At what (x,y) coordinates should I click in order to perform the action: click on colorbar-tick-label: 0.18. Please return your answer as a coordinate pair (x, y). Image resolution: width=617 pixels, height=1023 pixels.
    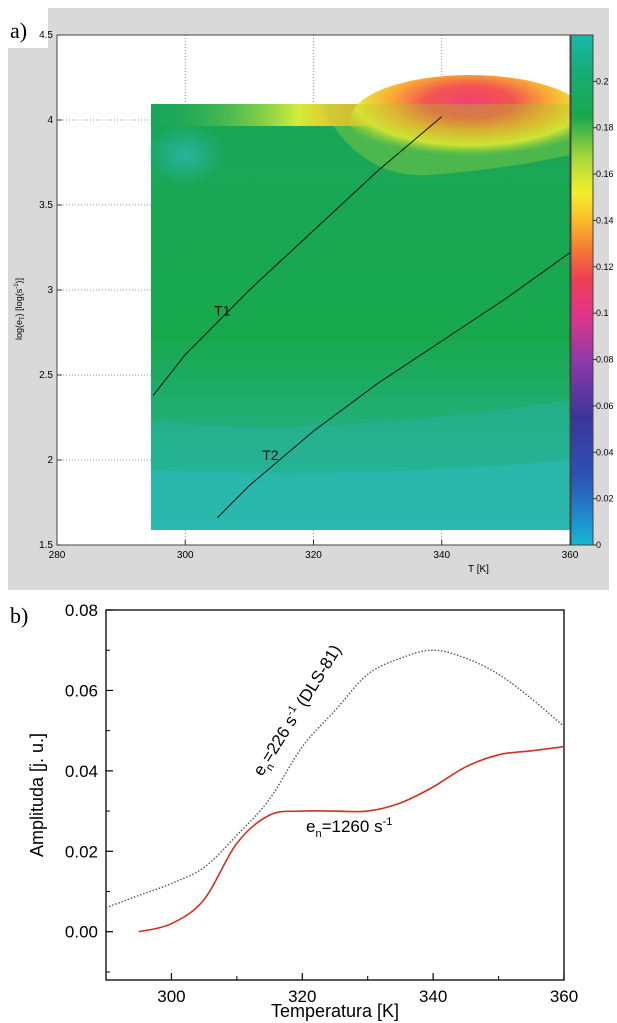
    Looking at the image, I should click on (605, 128).